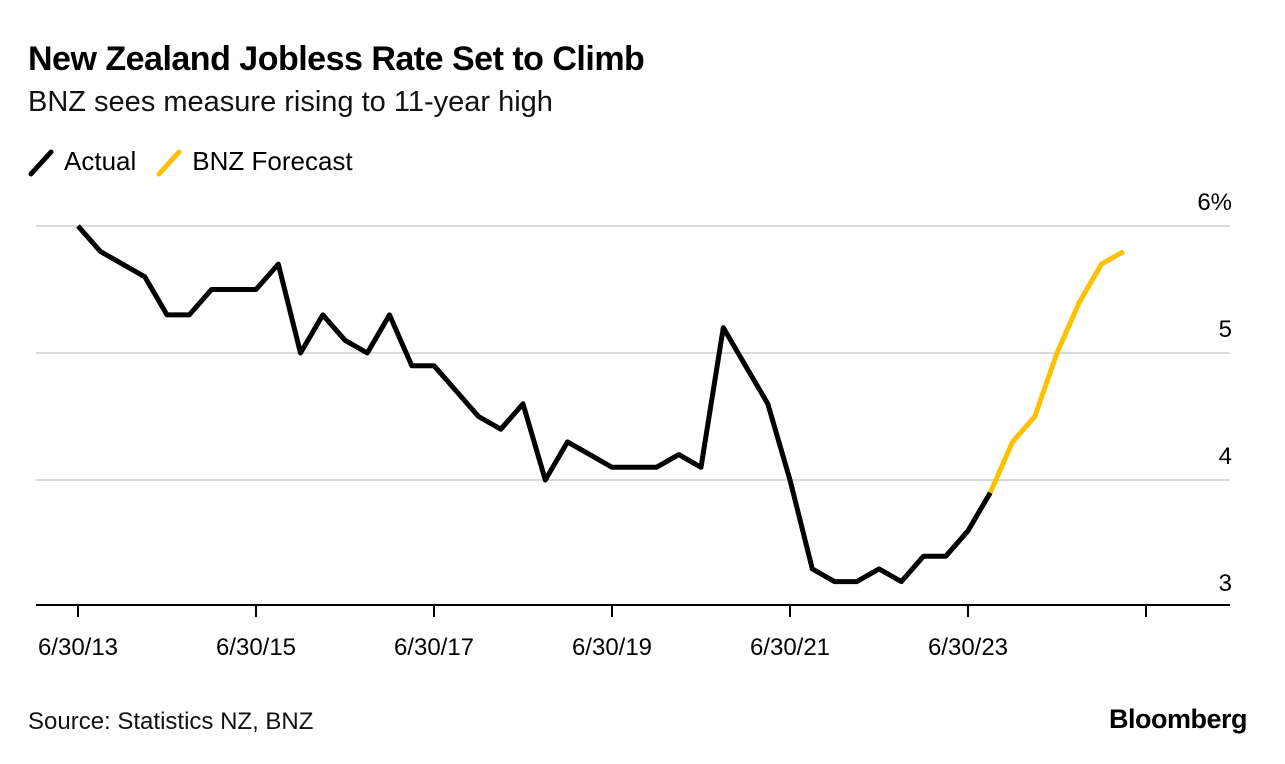  Describe the element at coordinates (272, 161) in the screenshot. I see `legend-label-forecast: BNZ Forecast` at that location.